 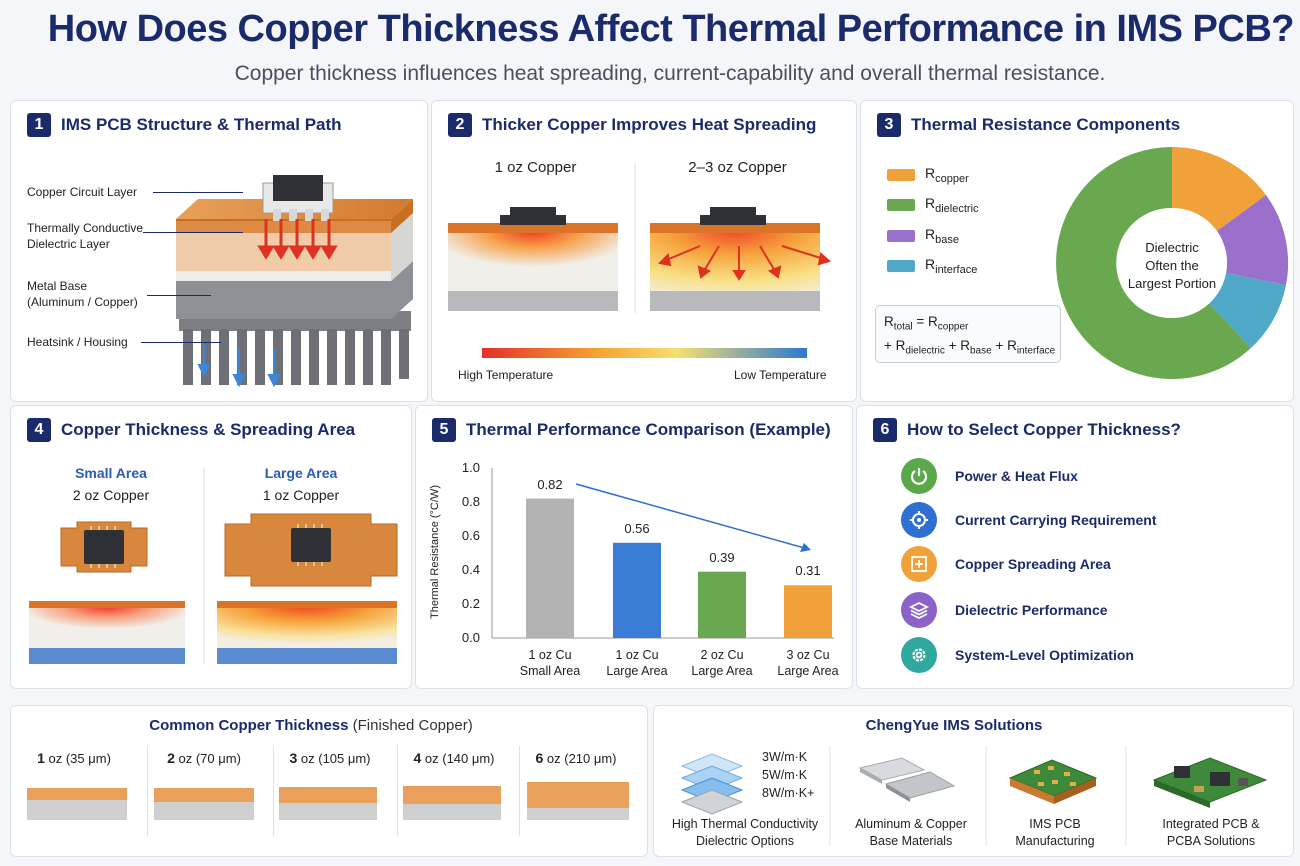 I want to click on criterion-power-heat-flux: Power & Heat Flux, so click(x=989, y=476).